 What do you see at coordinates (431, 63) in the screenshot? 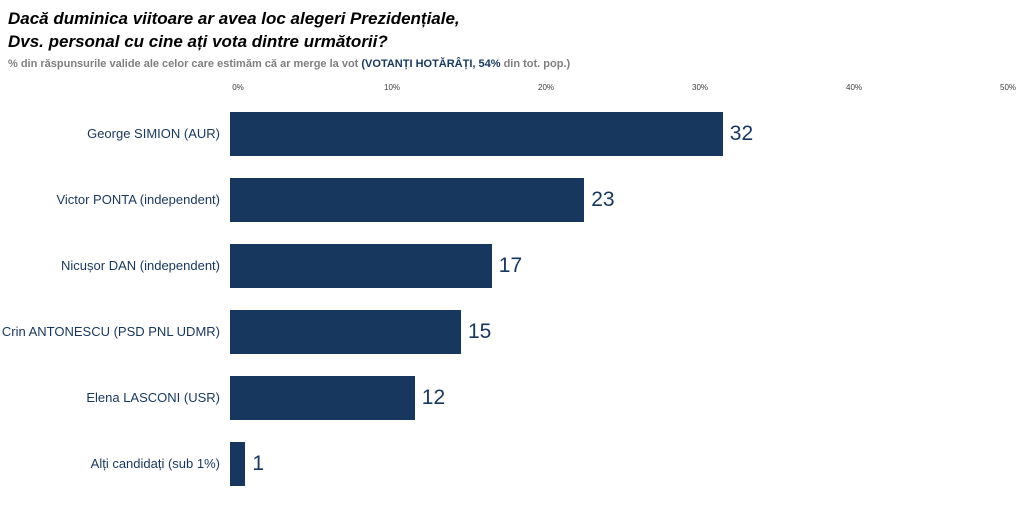
I see `subtitle-highlight: (VOTANȚI HOTĂRÂȚI, 54%` at bounding box center [431, 63].